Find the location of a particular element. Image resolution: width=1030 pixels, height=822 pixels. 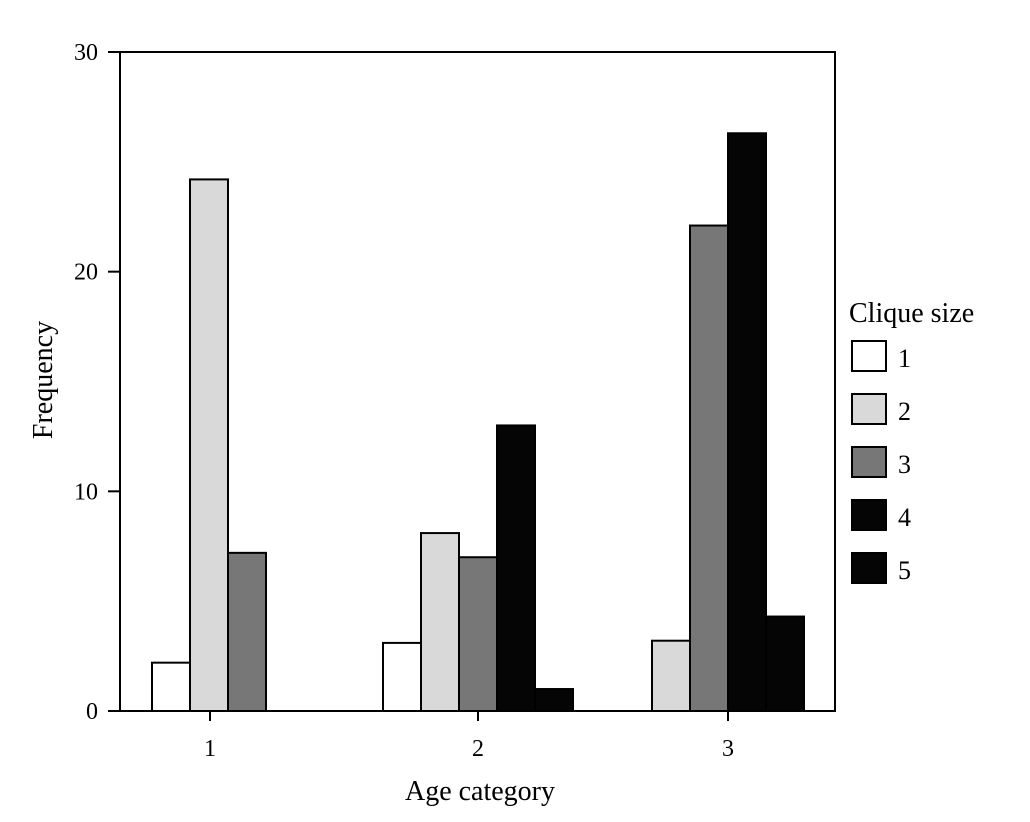

bar-age2-clique1 is located at coordinates (402, 676).